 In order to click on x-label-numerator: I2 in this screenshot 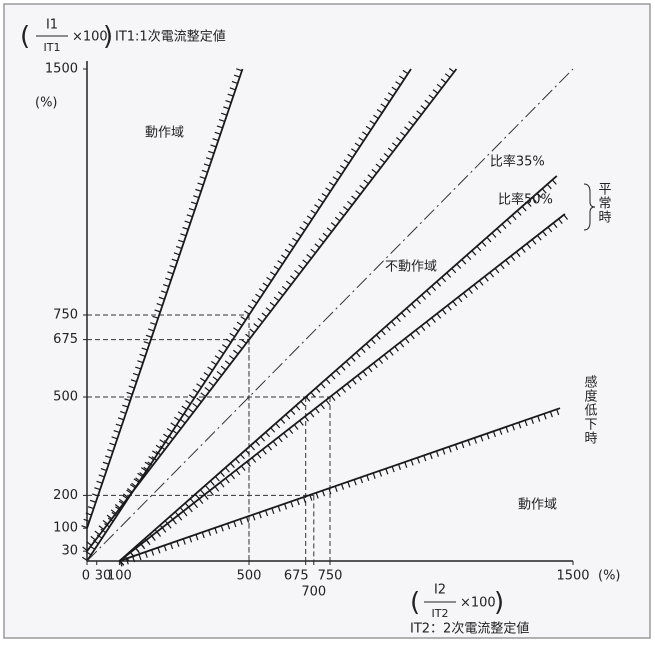, I will do `click(440, 590)`.